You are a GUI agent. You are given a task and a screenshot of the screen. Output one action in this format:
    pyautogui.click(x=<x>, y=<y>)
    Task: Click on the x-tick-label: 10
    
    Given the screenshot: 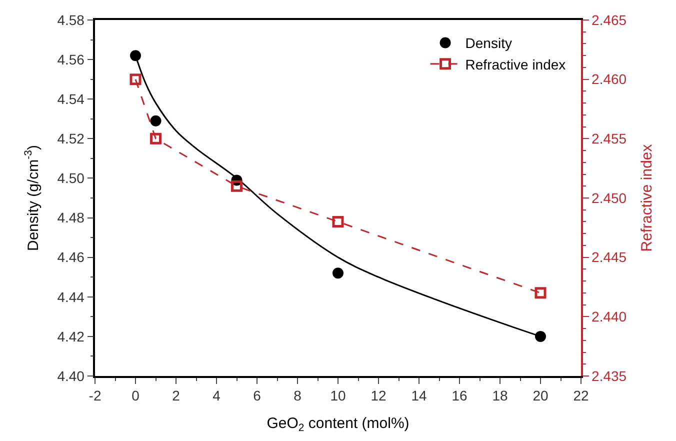 What is the action you would take?
    pyautogui.click(x=338, y=396)
    